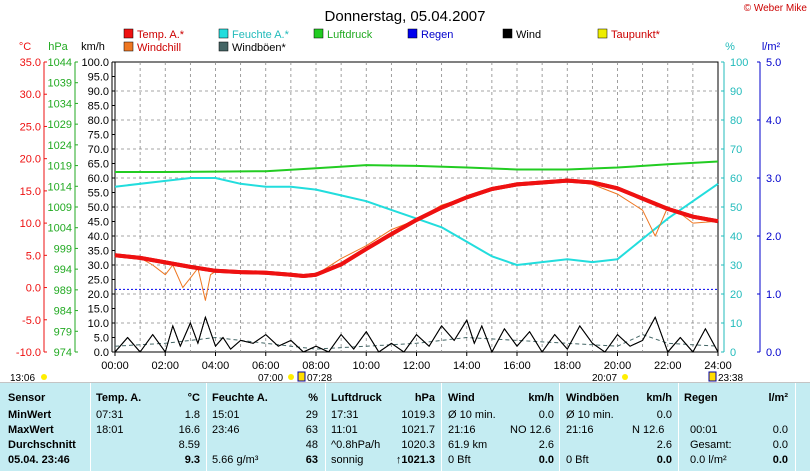 The height and width of the screenshot is (471, 810). Describe the element at coordinates (618, 366) in the screenshot. I see `x-tick-label: 20:00` at that location.